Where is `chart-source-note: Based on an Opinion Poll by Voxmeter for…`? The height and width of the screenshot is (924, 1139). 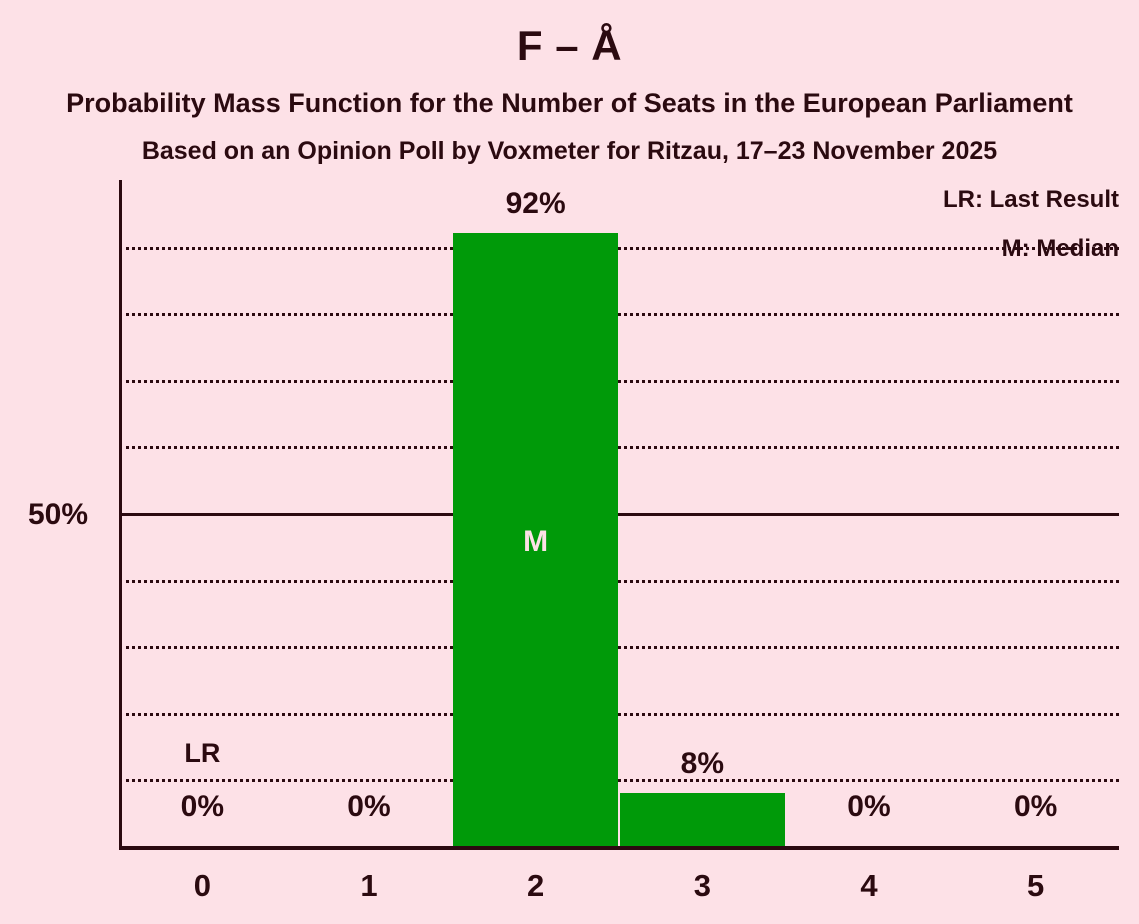 chart-source-note: Based on an Opinion Poll by Voxmeter for… is located at coordinates (569, 151).